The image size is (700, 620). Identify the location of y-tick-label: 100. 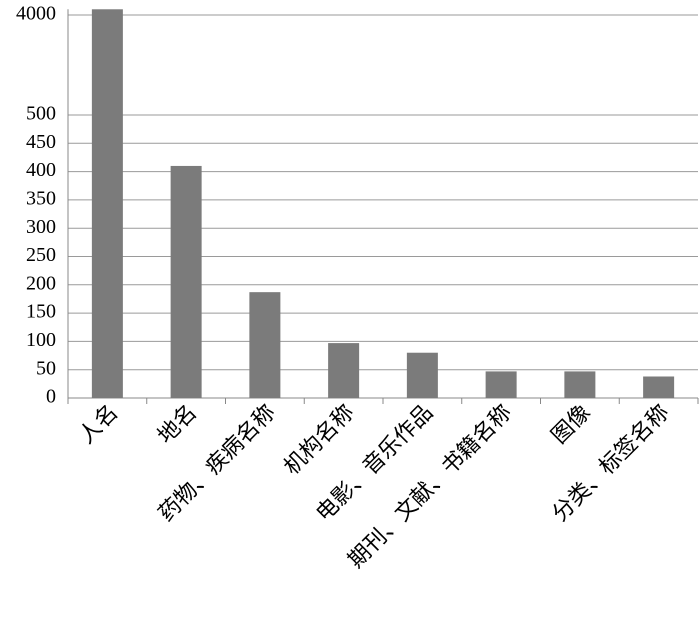
(41, 340).